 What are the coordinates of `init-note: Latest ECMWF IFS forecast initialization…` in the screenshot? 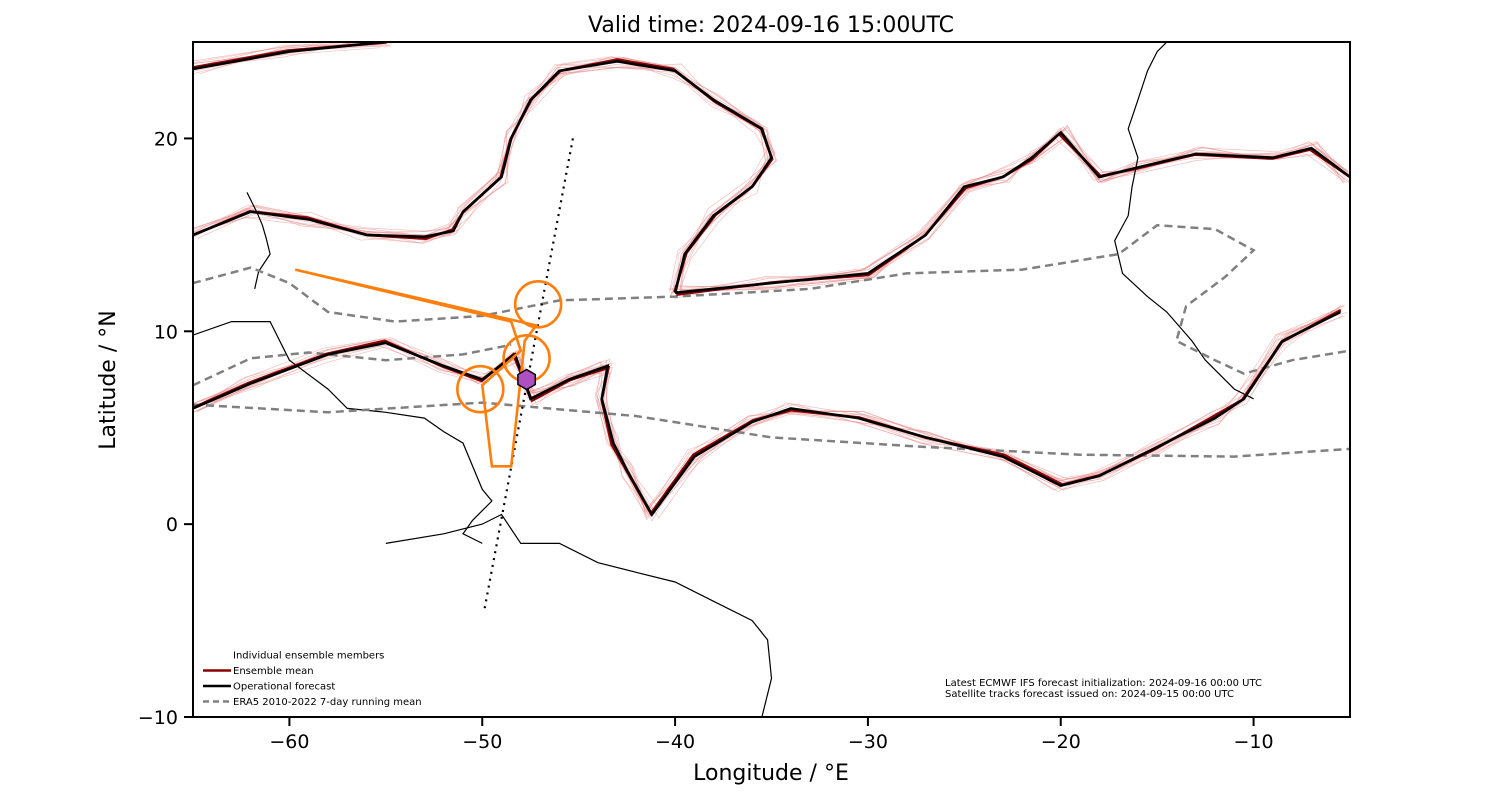 It's located at (1103, 683).